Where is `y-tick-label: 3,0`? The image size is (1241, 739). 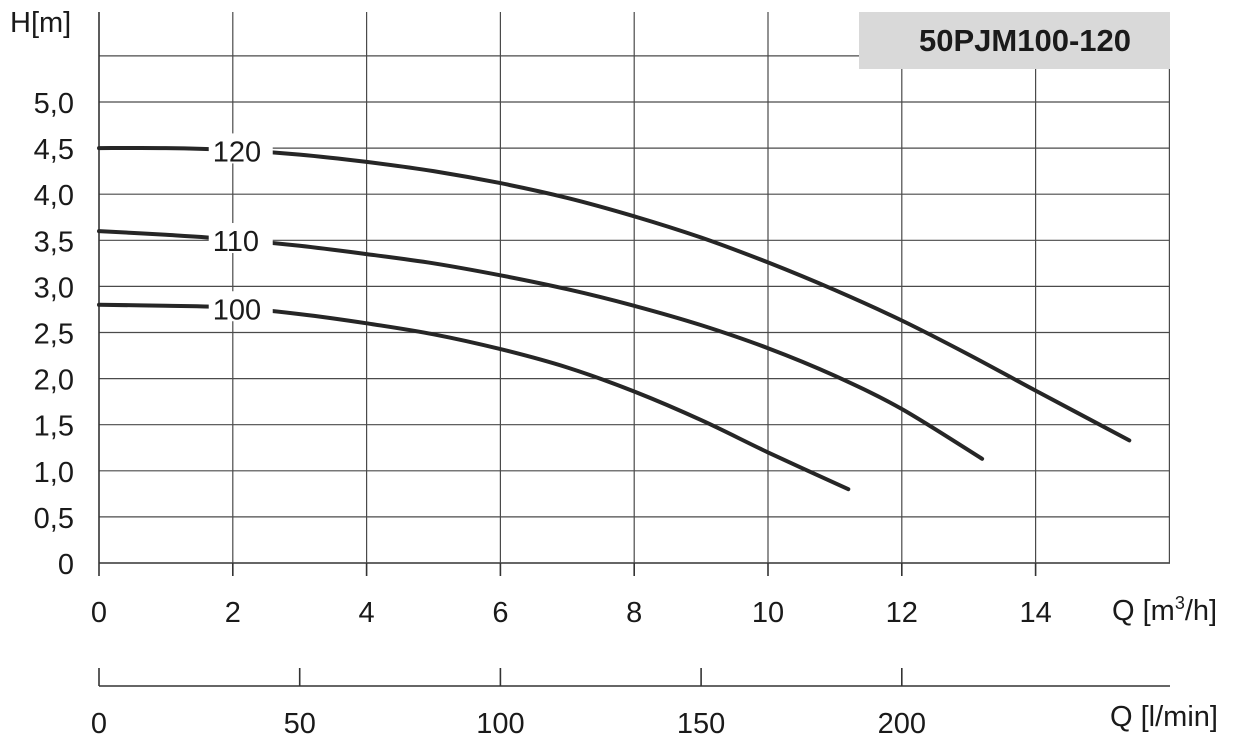 y-tick-label: 3,0 is located at coordinates (54, 288).